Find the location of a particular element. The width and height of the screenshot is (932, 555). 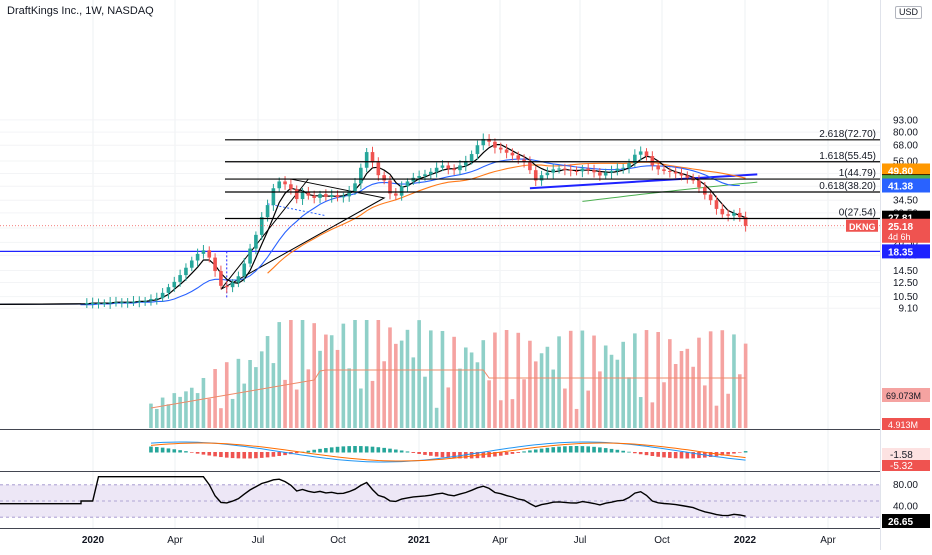

currency-button: USD is located at coordinates (908, 12).